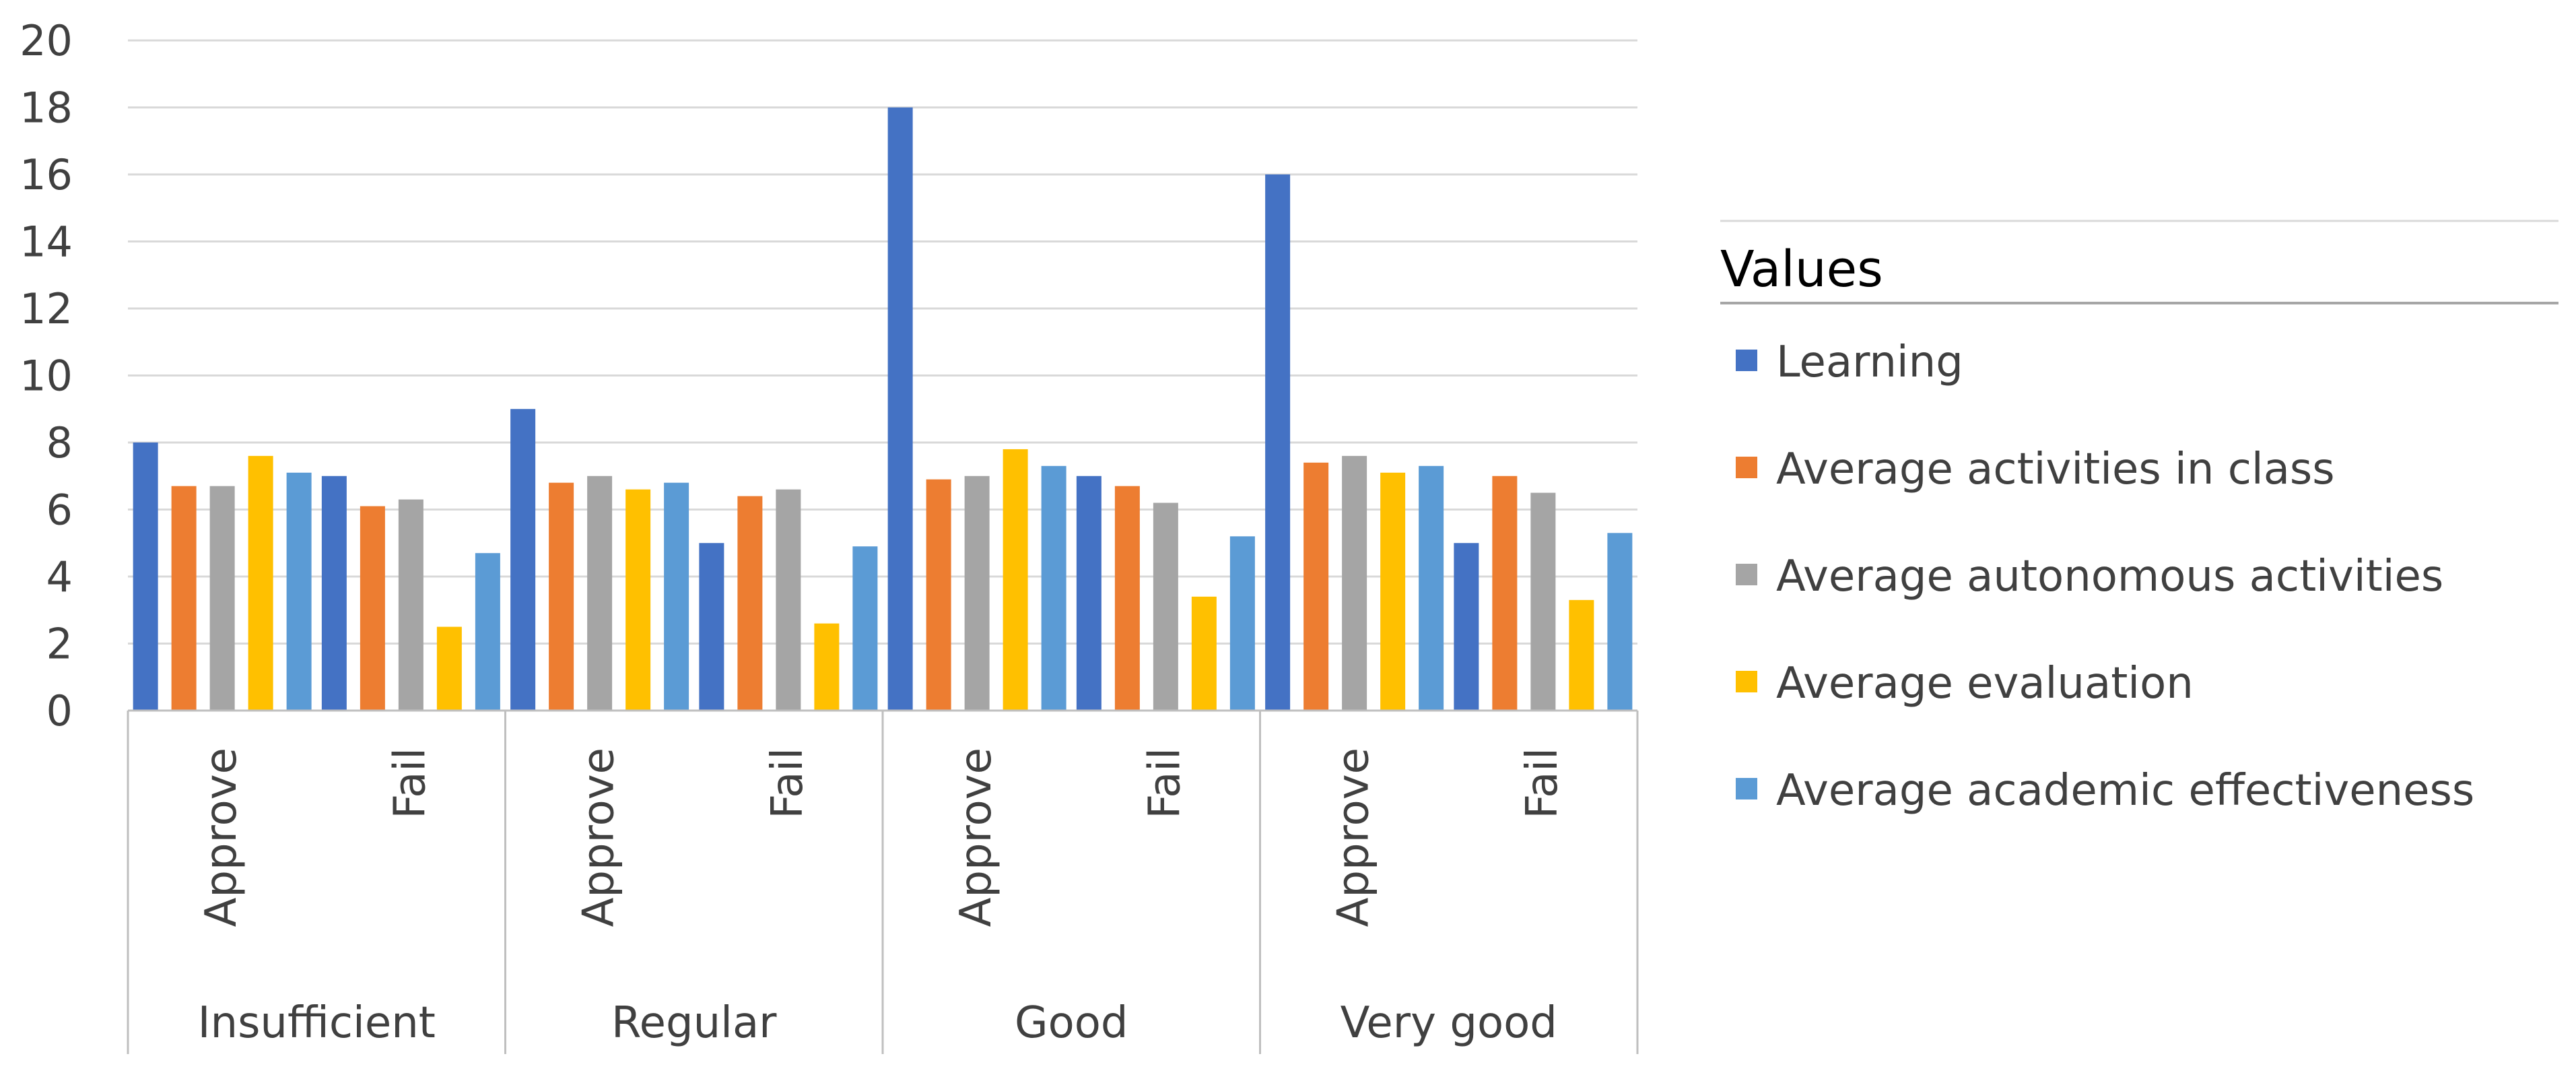 This screenshot has width=2576, height=1079. I want to click on x-sub-label-0: Approve, so click(221, 837).